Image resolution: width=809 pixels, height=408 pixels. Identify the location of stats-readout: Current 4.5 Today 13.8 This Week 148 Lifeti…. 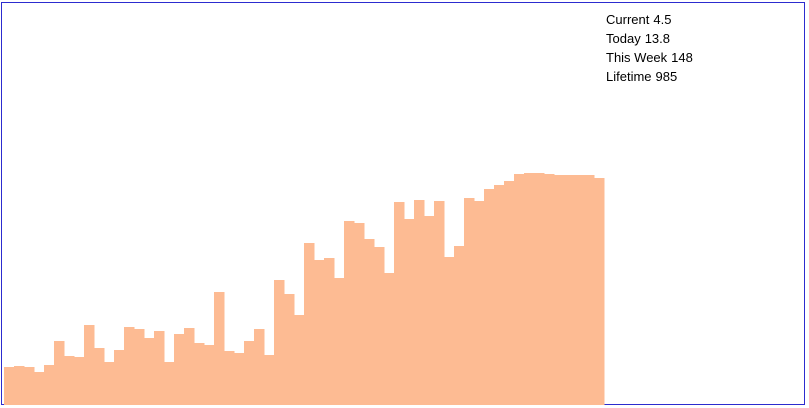
(649, 48).